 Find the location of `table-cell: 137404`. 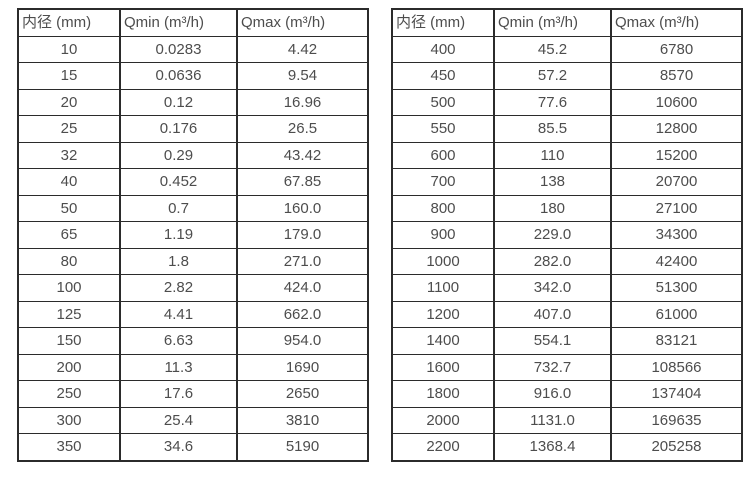

table-cell: 137404 is located at coordinates (676, 394).